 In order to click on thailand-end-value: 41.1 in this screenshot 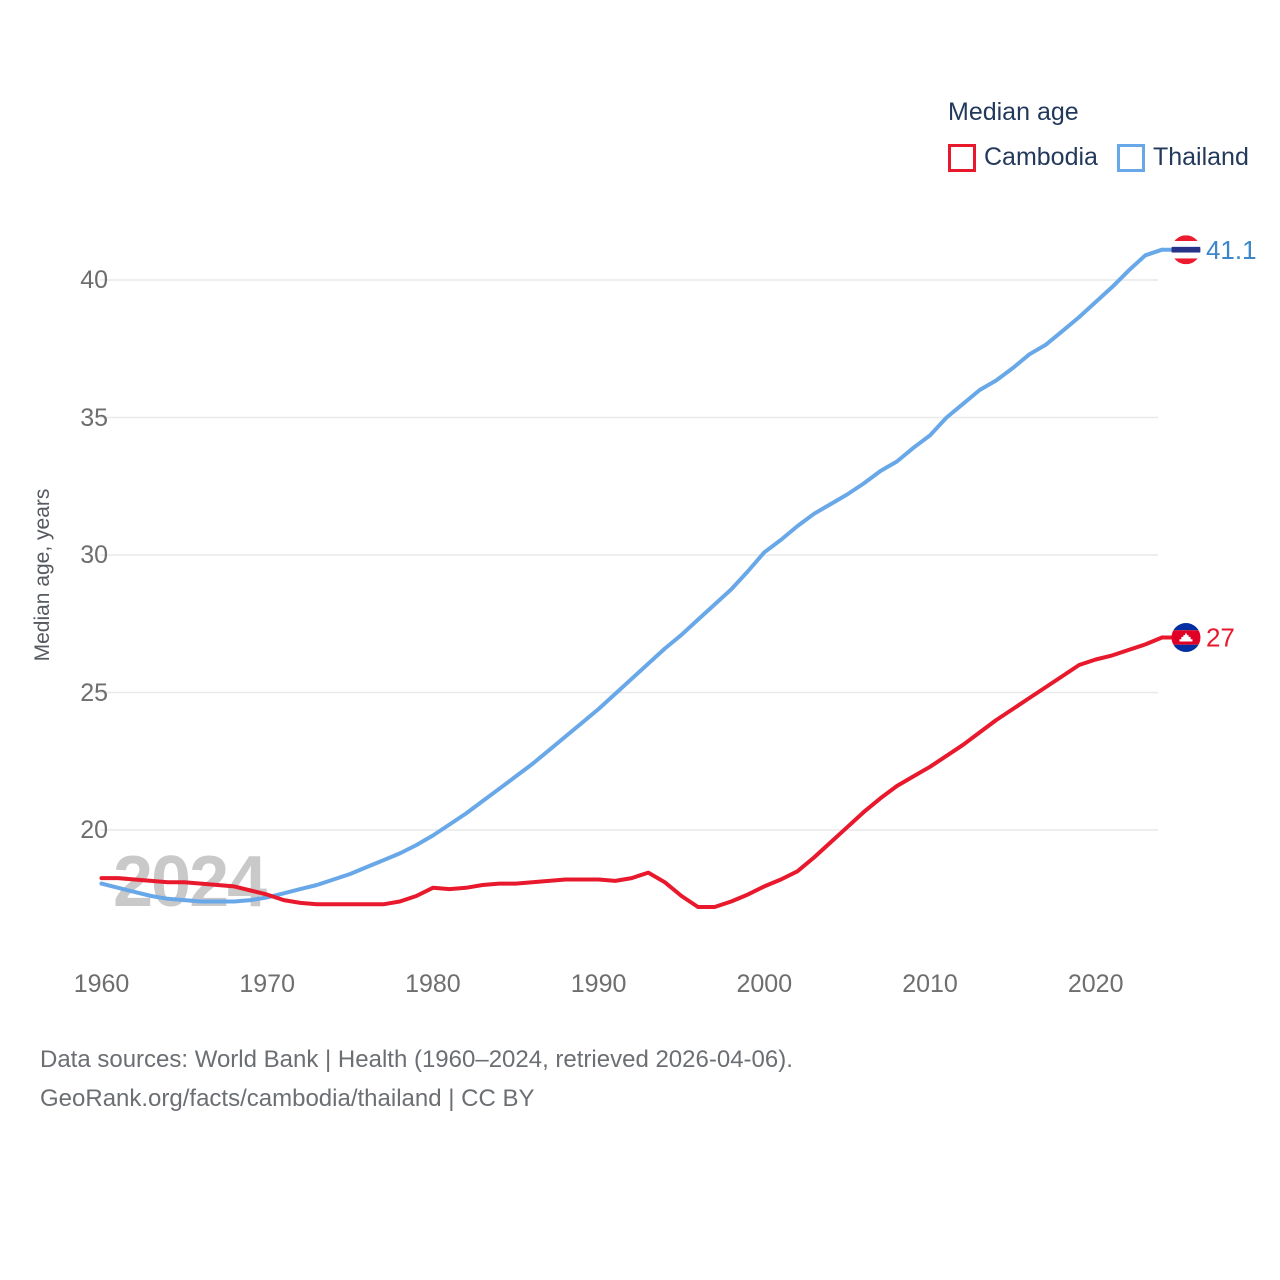, I will do `click(1231, 250)`.